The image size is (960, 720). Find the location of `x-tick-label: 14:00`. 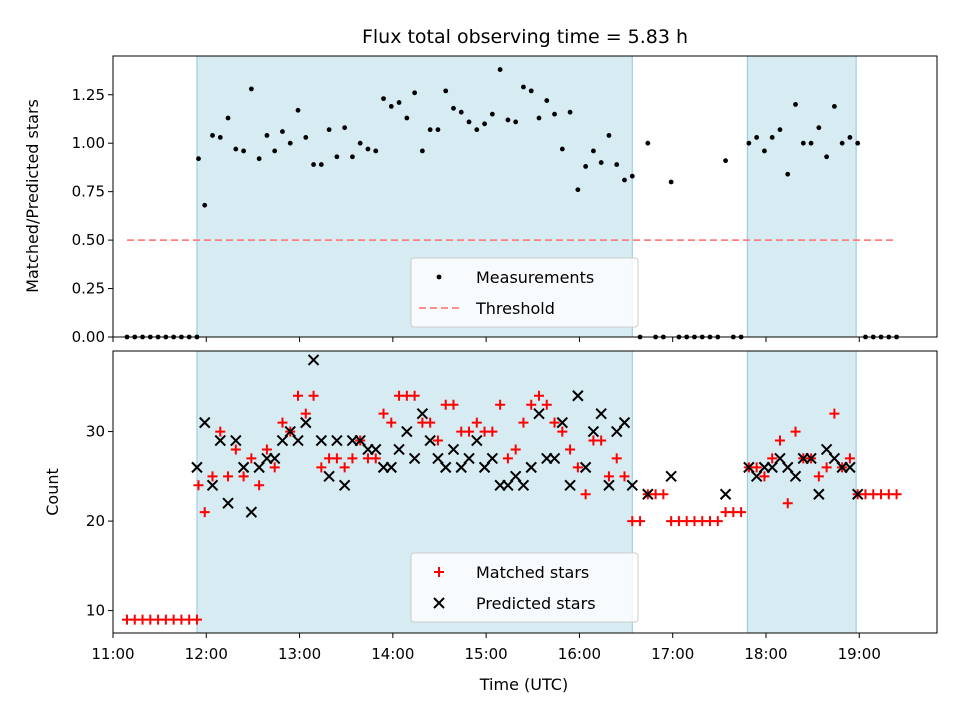

x-tick-label: 14:00 is located at coordinates (392, 654).